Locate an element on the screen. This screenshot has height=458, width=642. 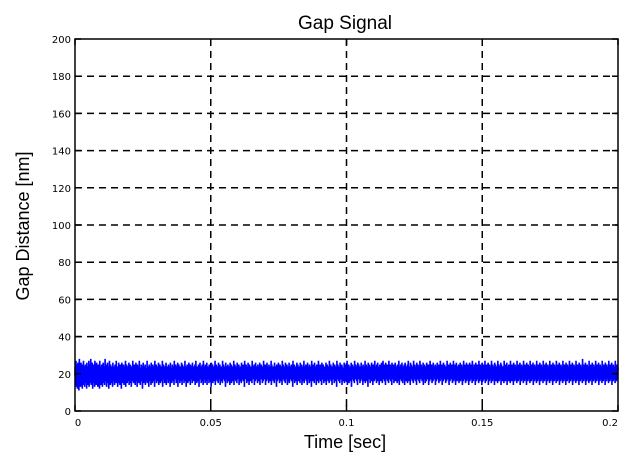
y-tick-label: 120 is located at coordinates (61, 189).